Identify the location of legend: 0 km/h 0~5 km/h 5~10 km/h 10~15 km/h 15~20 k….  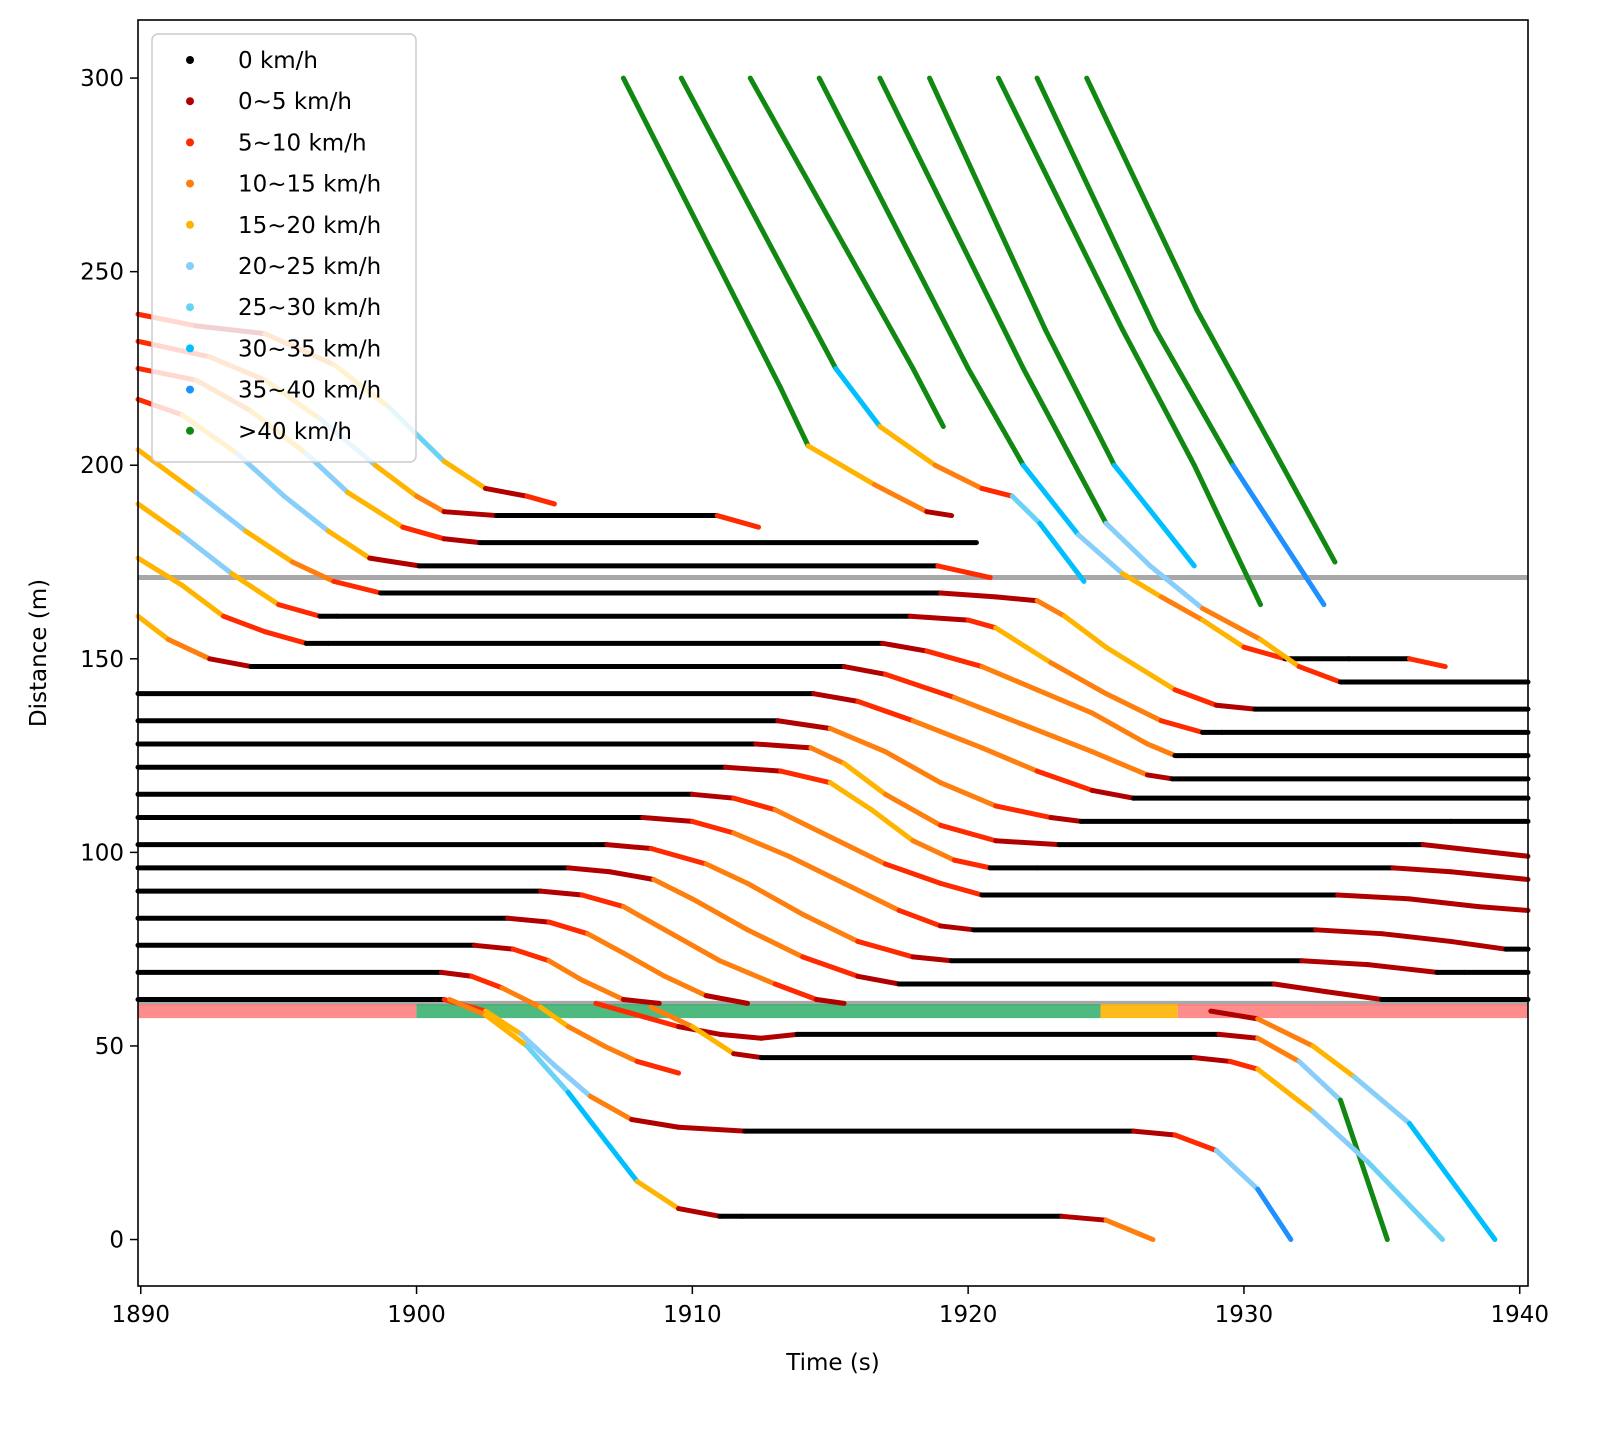
(284, 248).